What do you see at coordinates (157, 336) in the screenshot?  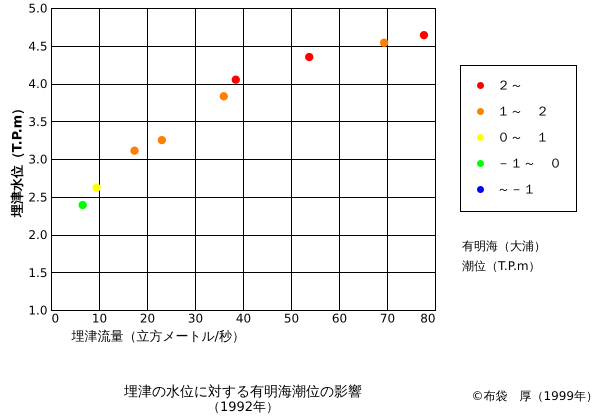 I see `x-axis-title: 埋津流量（立方メートル/秒）` at bounding box center [157, 336].